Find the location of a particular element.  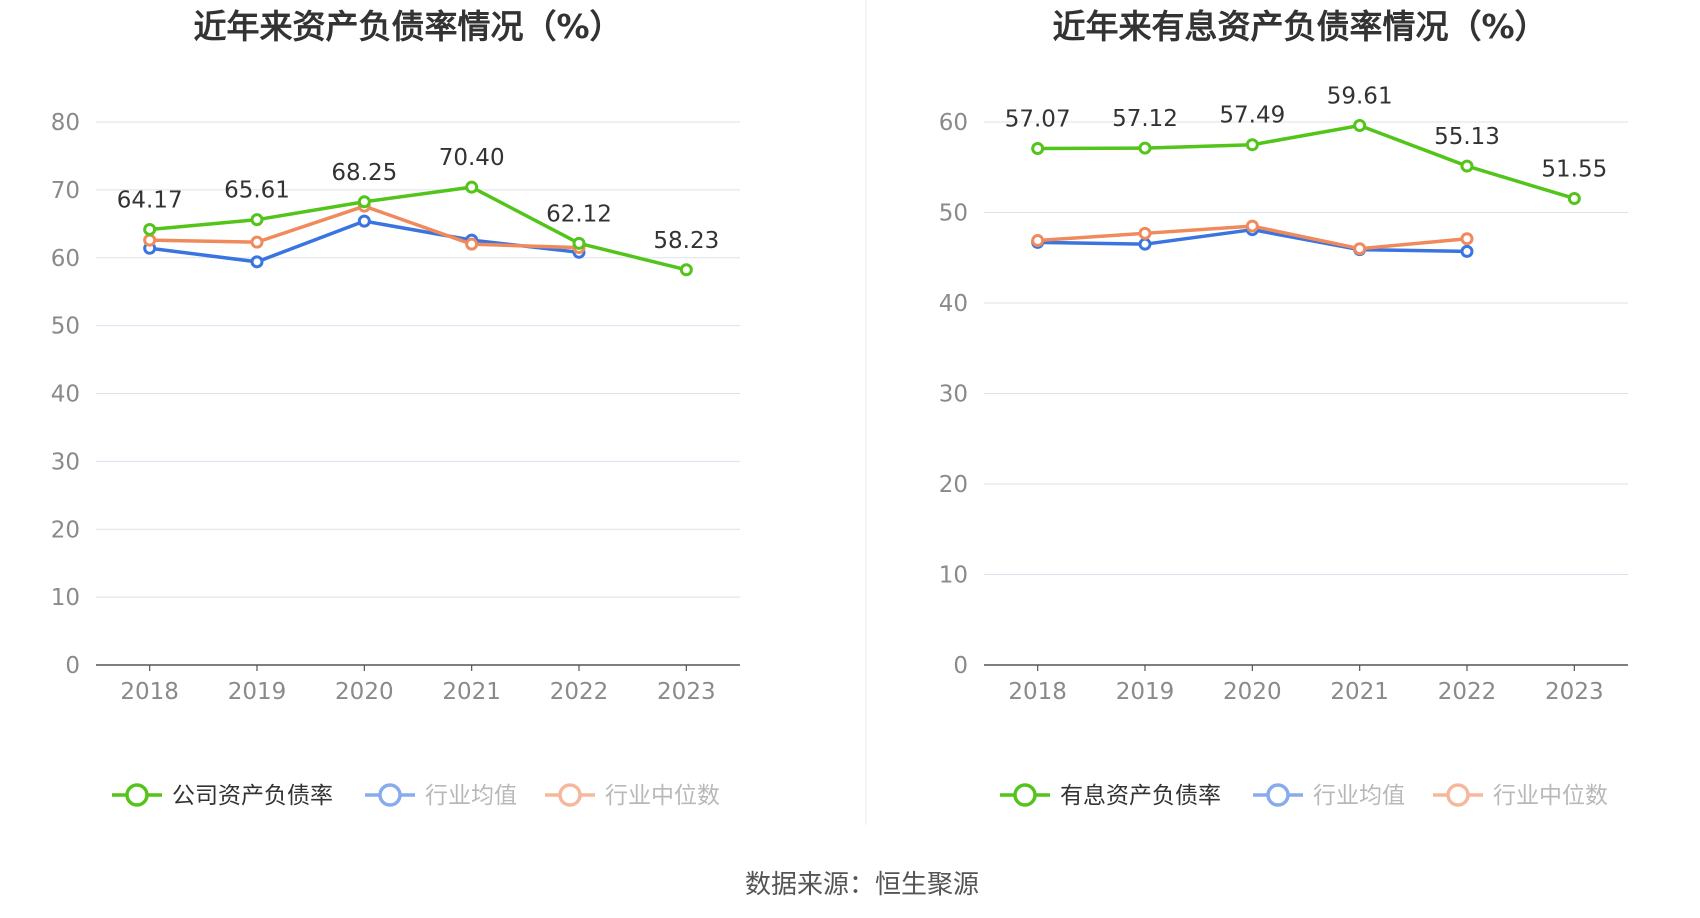

chart-title: 近年来有息资产负债率情况（%） is located at coordinates (1299, 26).